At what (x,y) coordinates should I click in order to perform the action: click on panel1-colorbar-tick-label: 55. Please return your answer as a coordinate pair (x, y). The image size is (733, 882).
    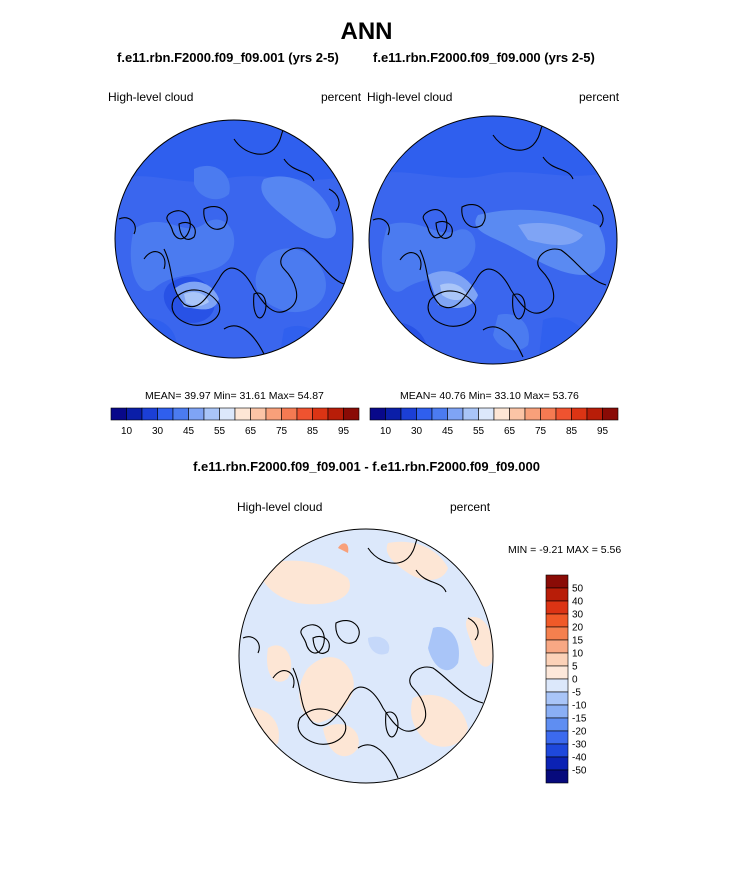
    Looking at the image, I should click on (220, 431).